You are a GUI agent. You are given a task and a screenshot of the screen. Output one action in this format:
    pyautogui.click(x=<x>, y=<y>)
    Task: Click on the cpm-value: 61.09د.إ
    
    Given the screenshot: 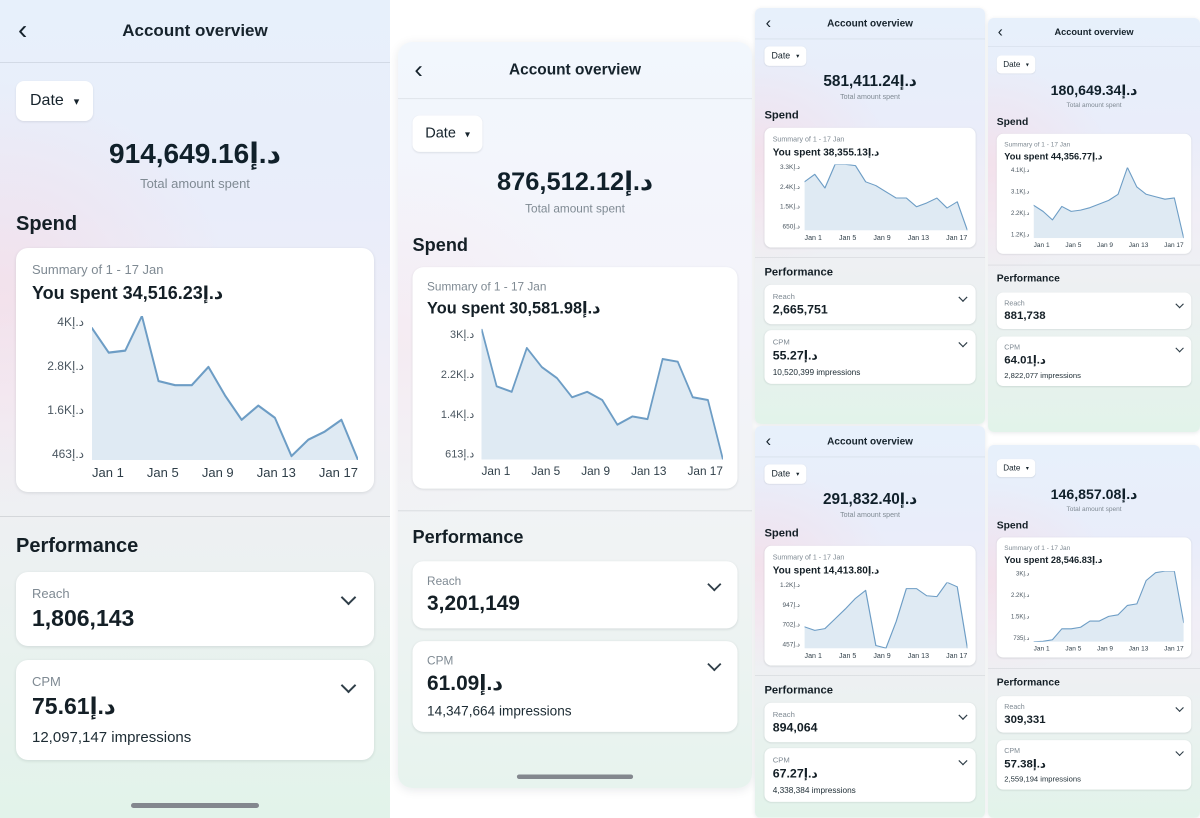 What is the action you would take?
    pyautogui.click(x=465, y=683)
    